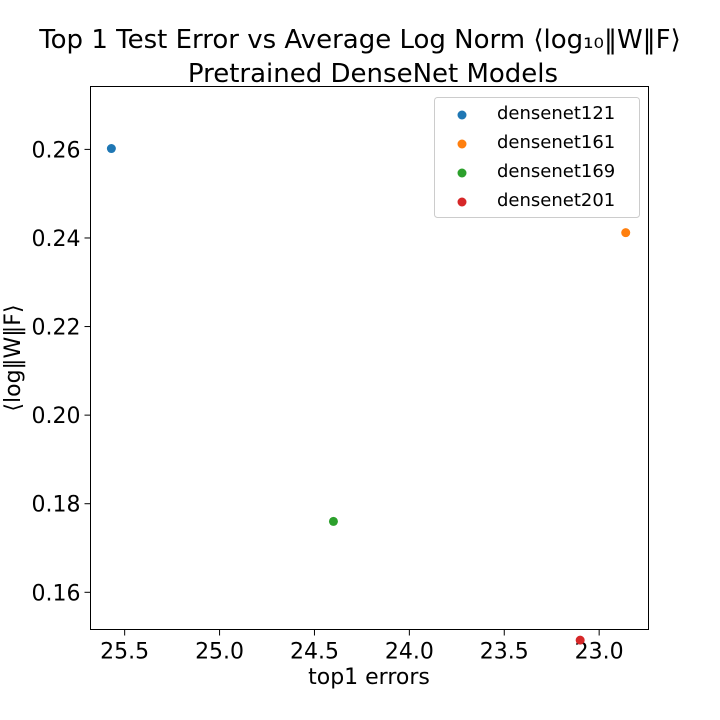 The width and height of the screenshot is (720, 720). Describe the element at coordinates (626, 233) in the screenshot. I see `data-point-densenet161` at that location.